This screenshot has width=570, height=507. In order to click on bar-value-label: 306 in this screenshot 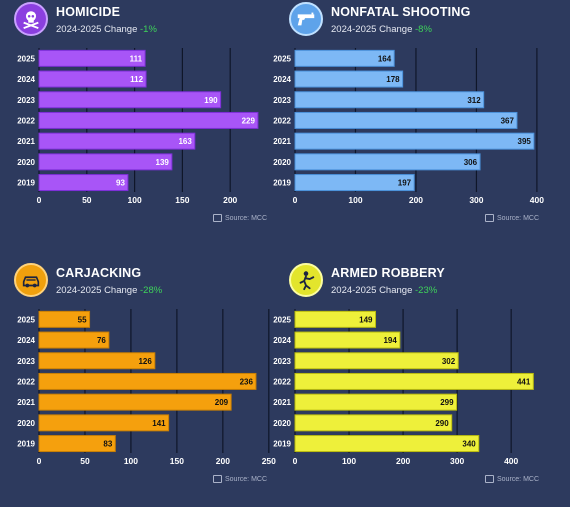, I will do `click(471, 162)`.